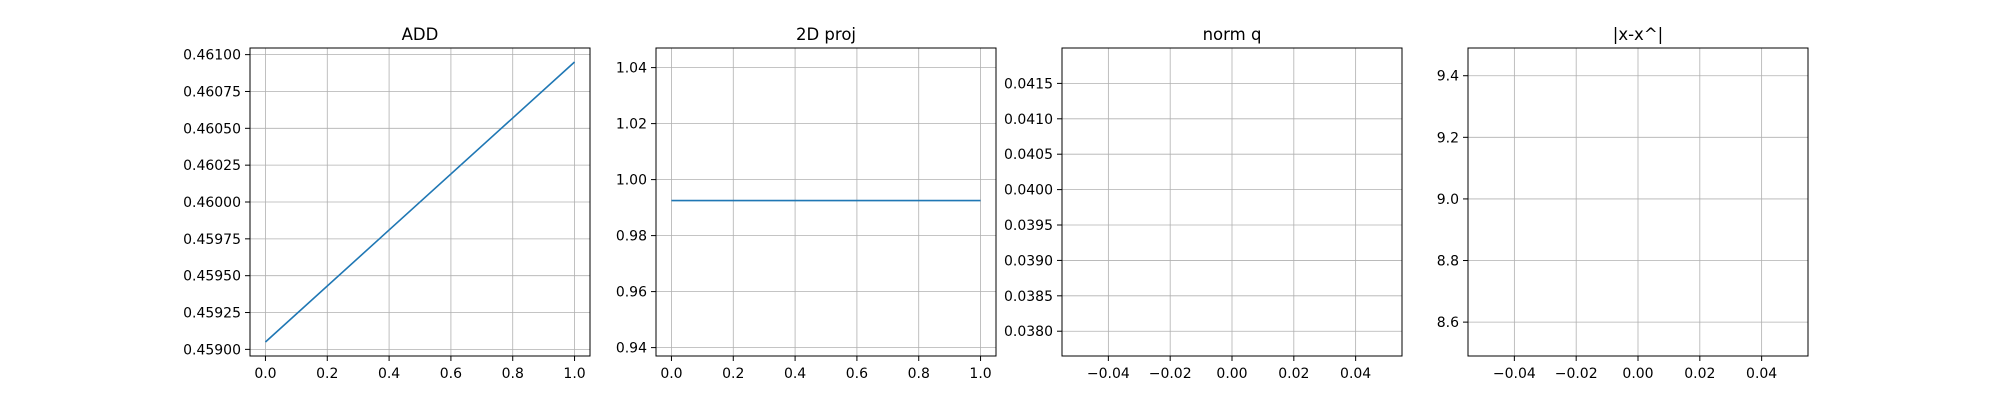 Image resolution: width=2000 pixels, height=400 pixels. I want to click on y-tick-label: 9.2, so click(1448, 138).